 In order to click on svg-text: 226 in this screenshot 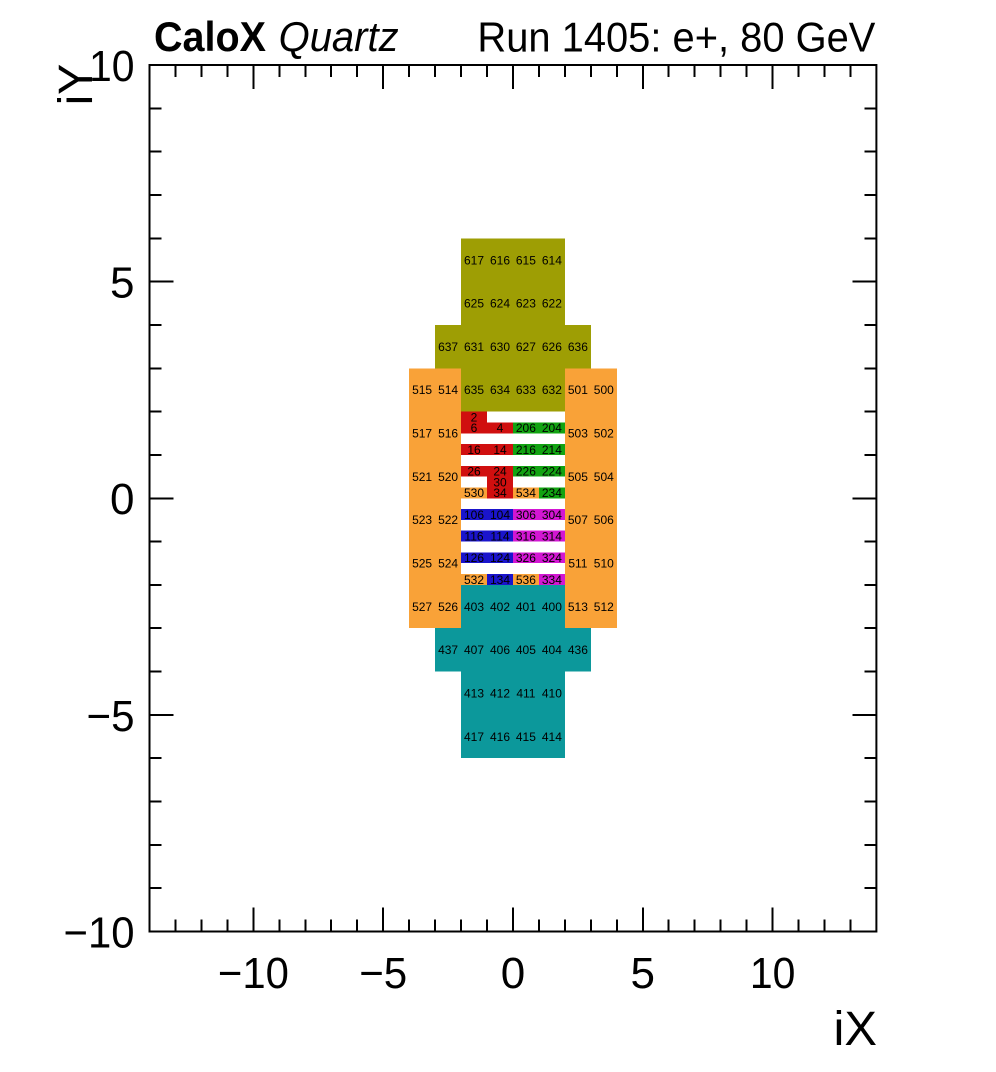, I will do `click(526, 472)`.